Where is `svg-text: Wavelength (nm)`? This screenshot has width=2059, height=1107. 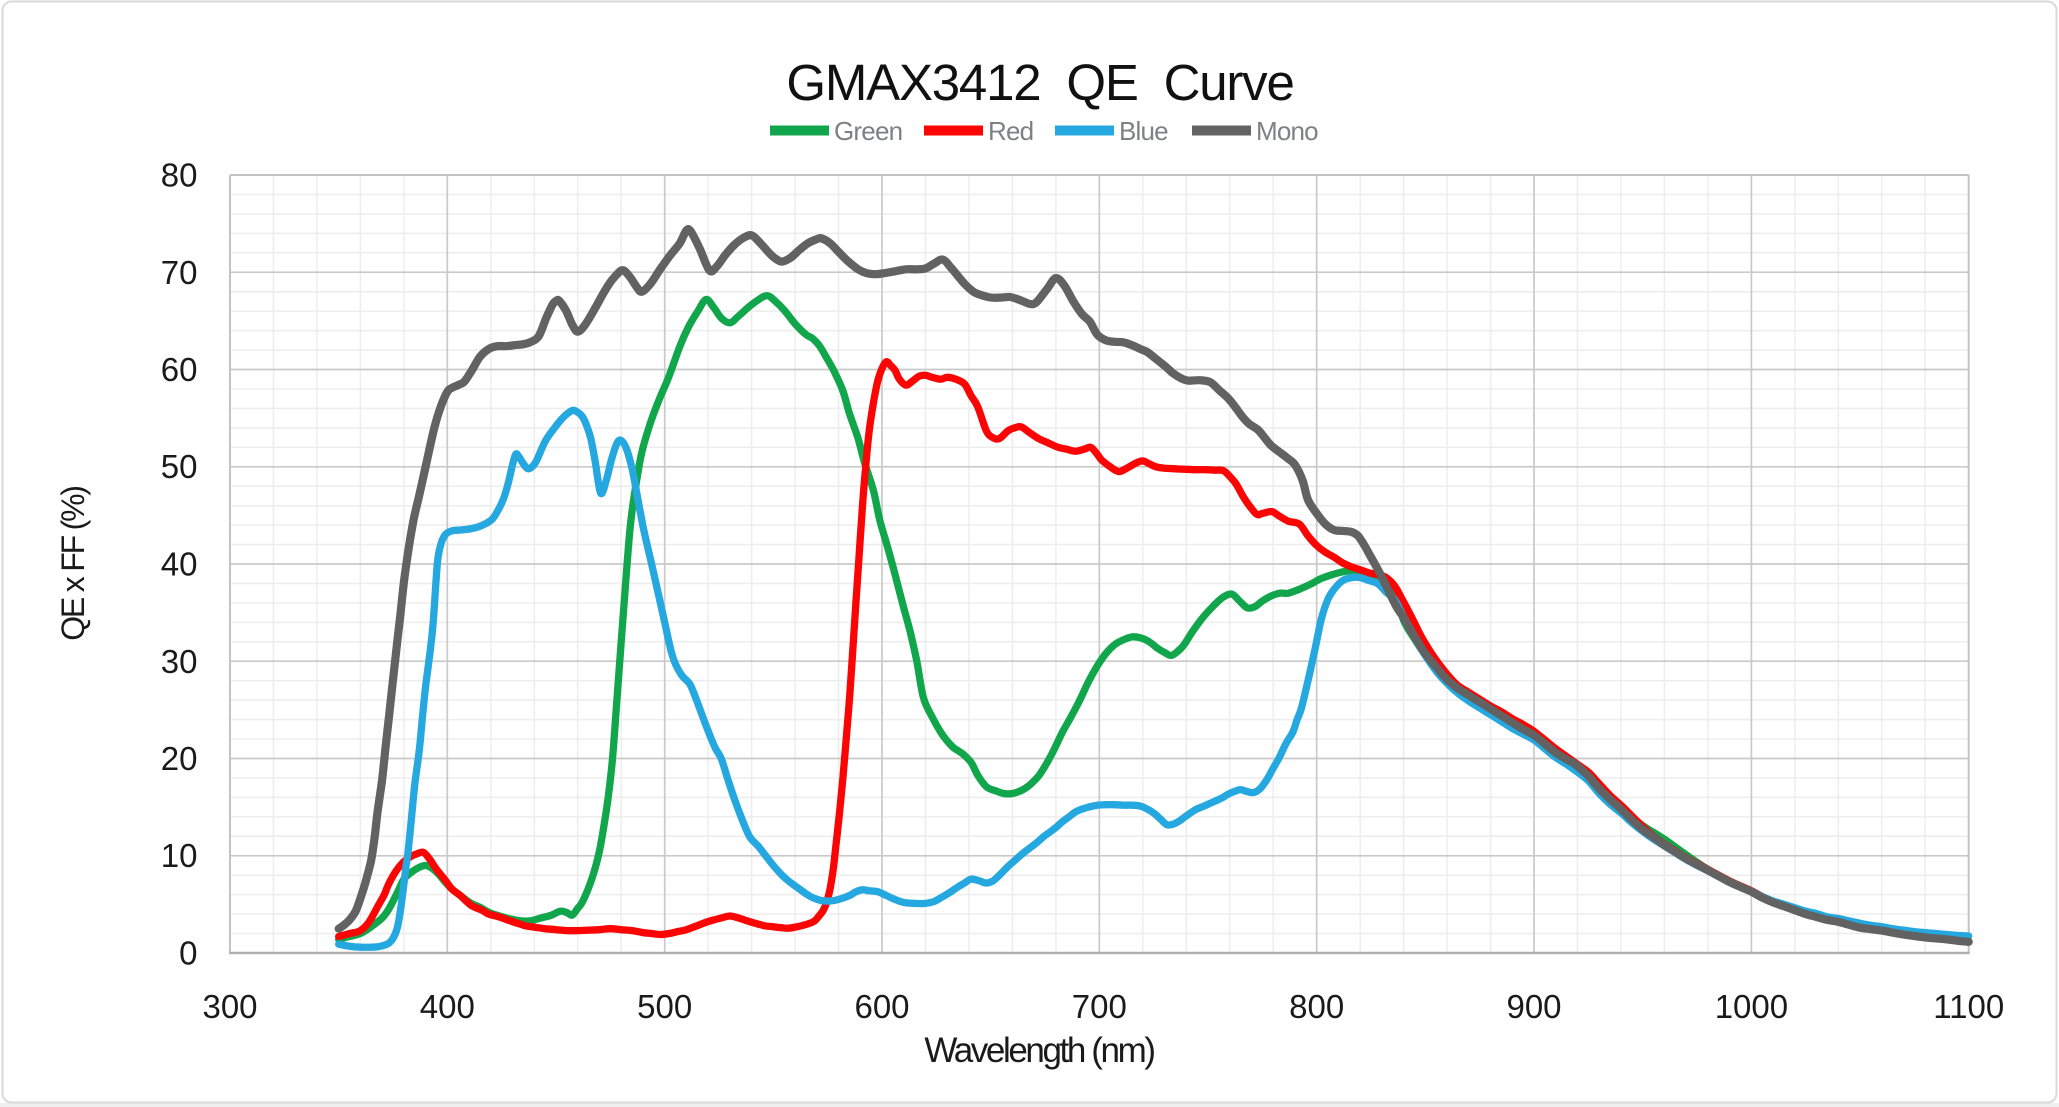 svg-text: Wavelength (nm) is located at coordinates (1039, 1050).